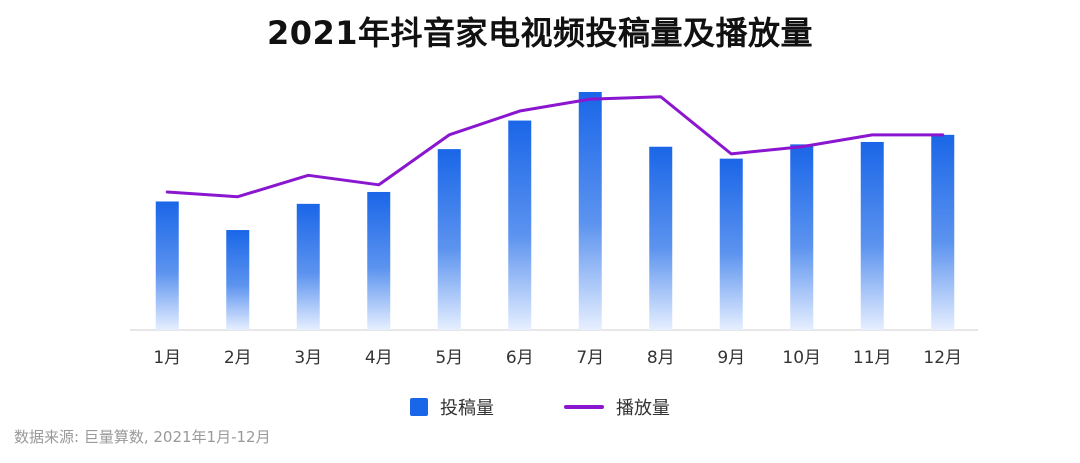 This screenshot has height=463, width=1080. Describe the element at coordinates (520, 358) in the screenshot. I see `x-tick-label: 6月` at that location.